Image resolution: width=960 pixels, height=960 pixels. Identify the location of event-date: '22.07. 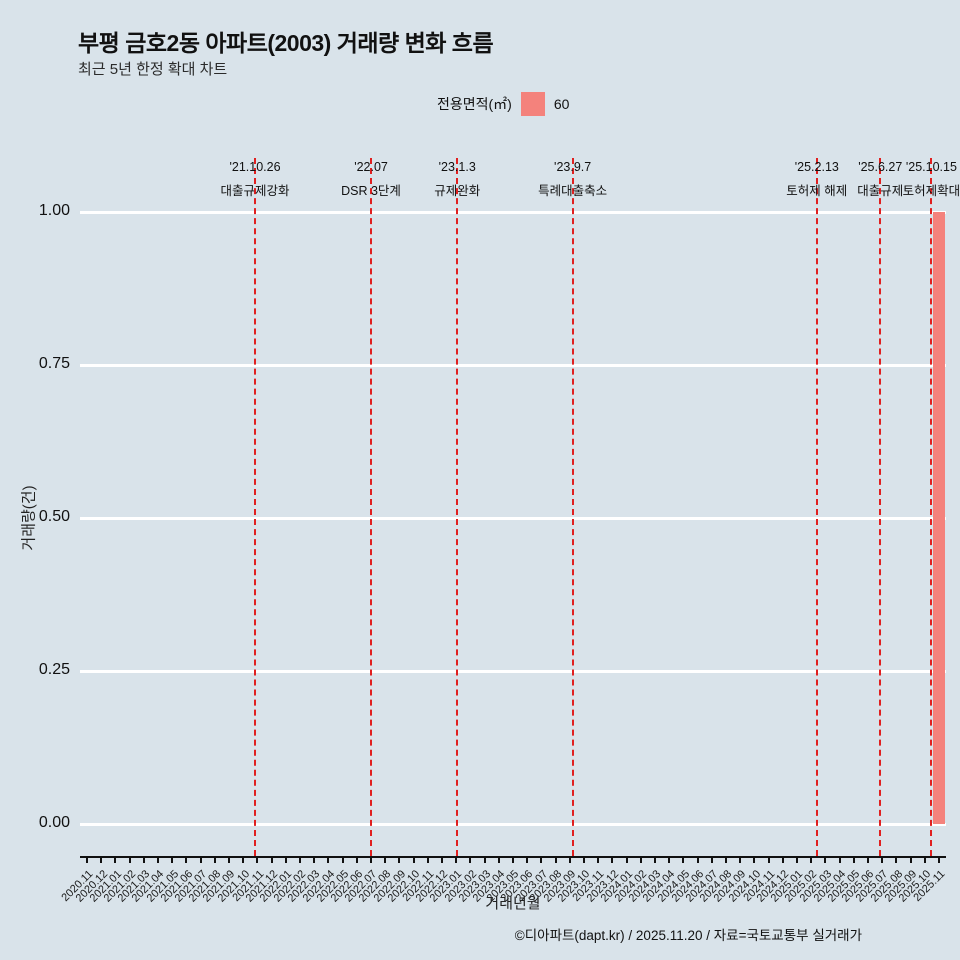
(371, 167).